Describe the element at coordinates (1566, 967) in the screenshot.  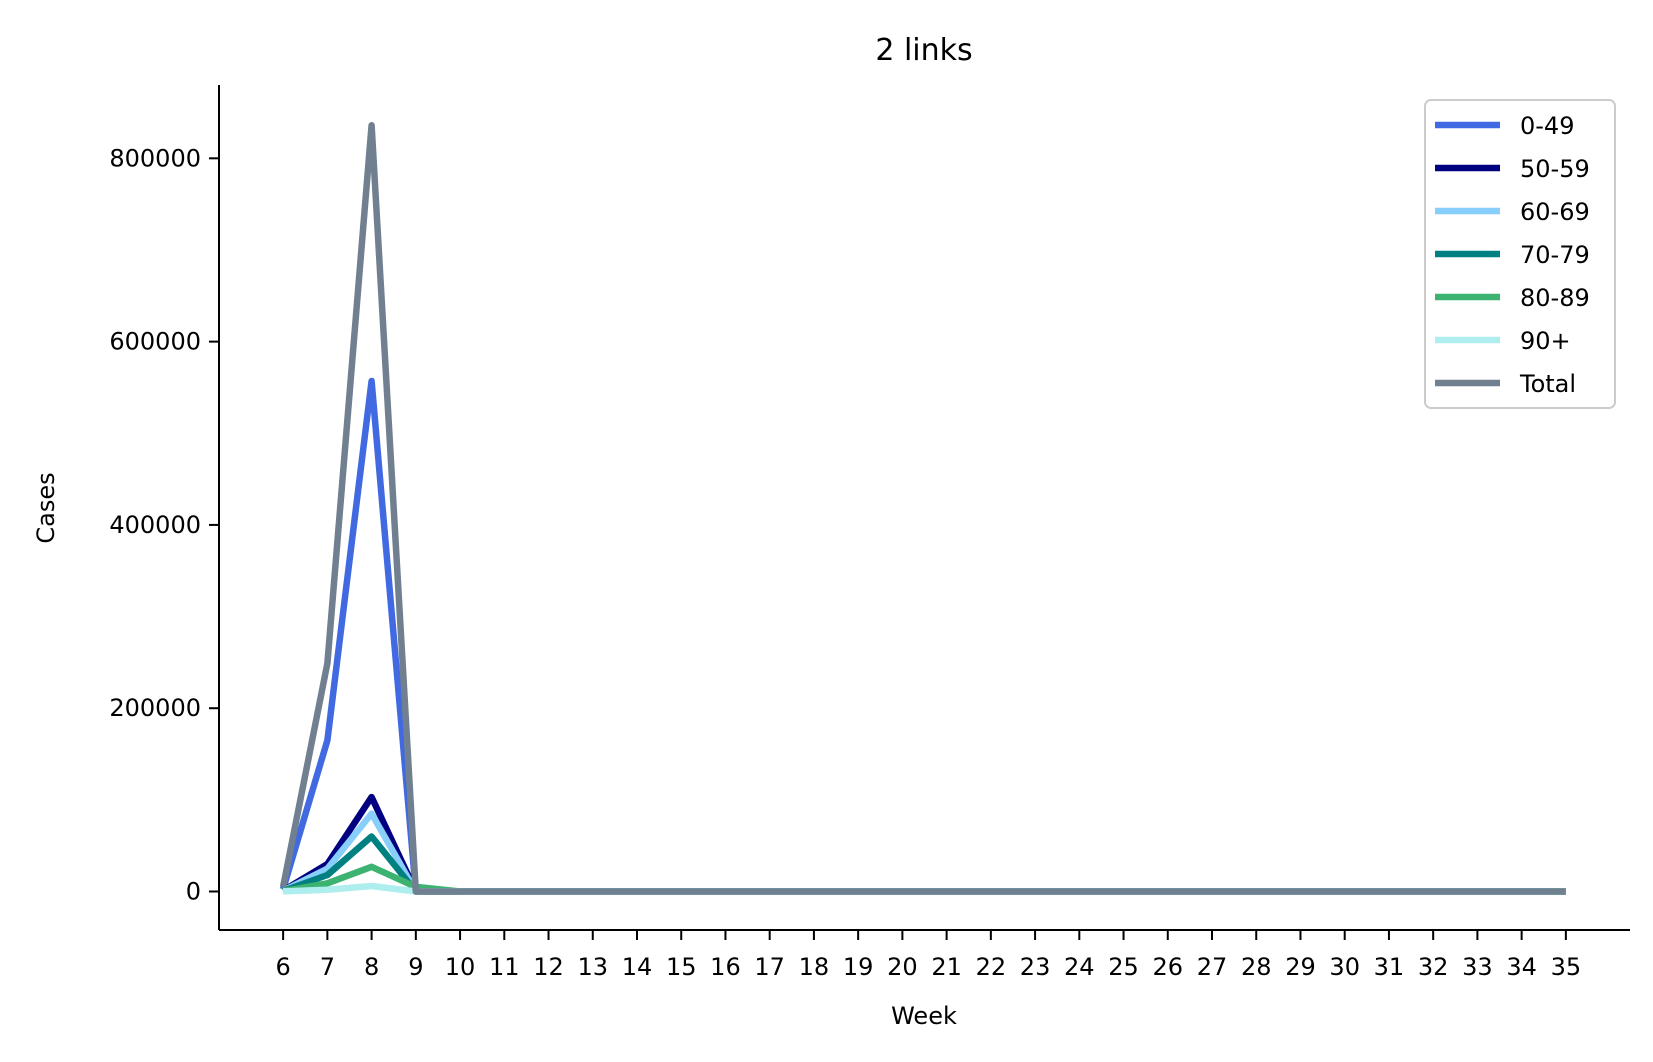
I see `x-tick-label: 35` at that location.